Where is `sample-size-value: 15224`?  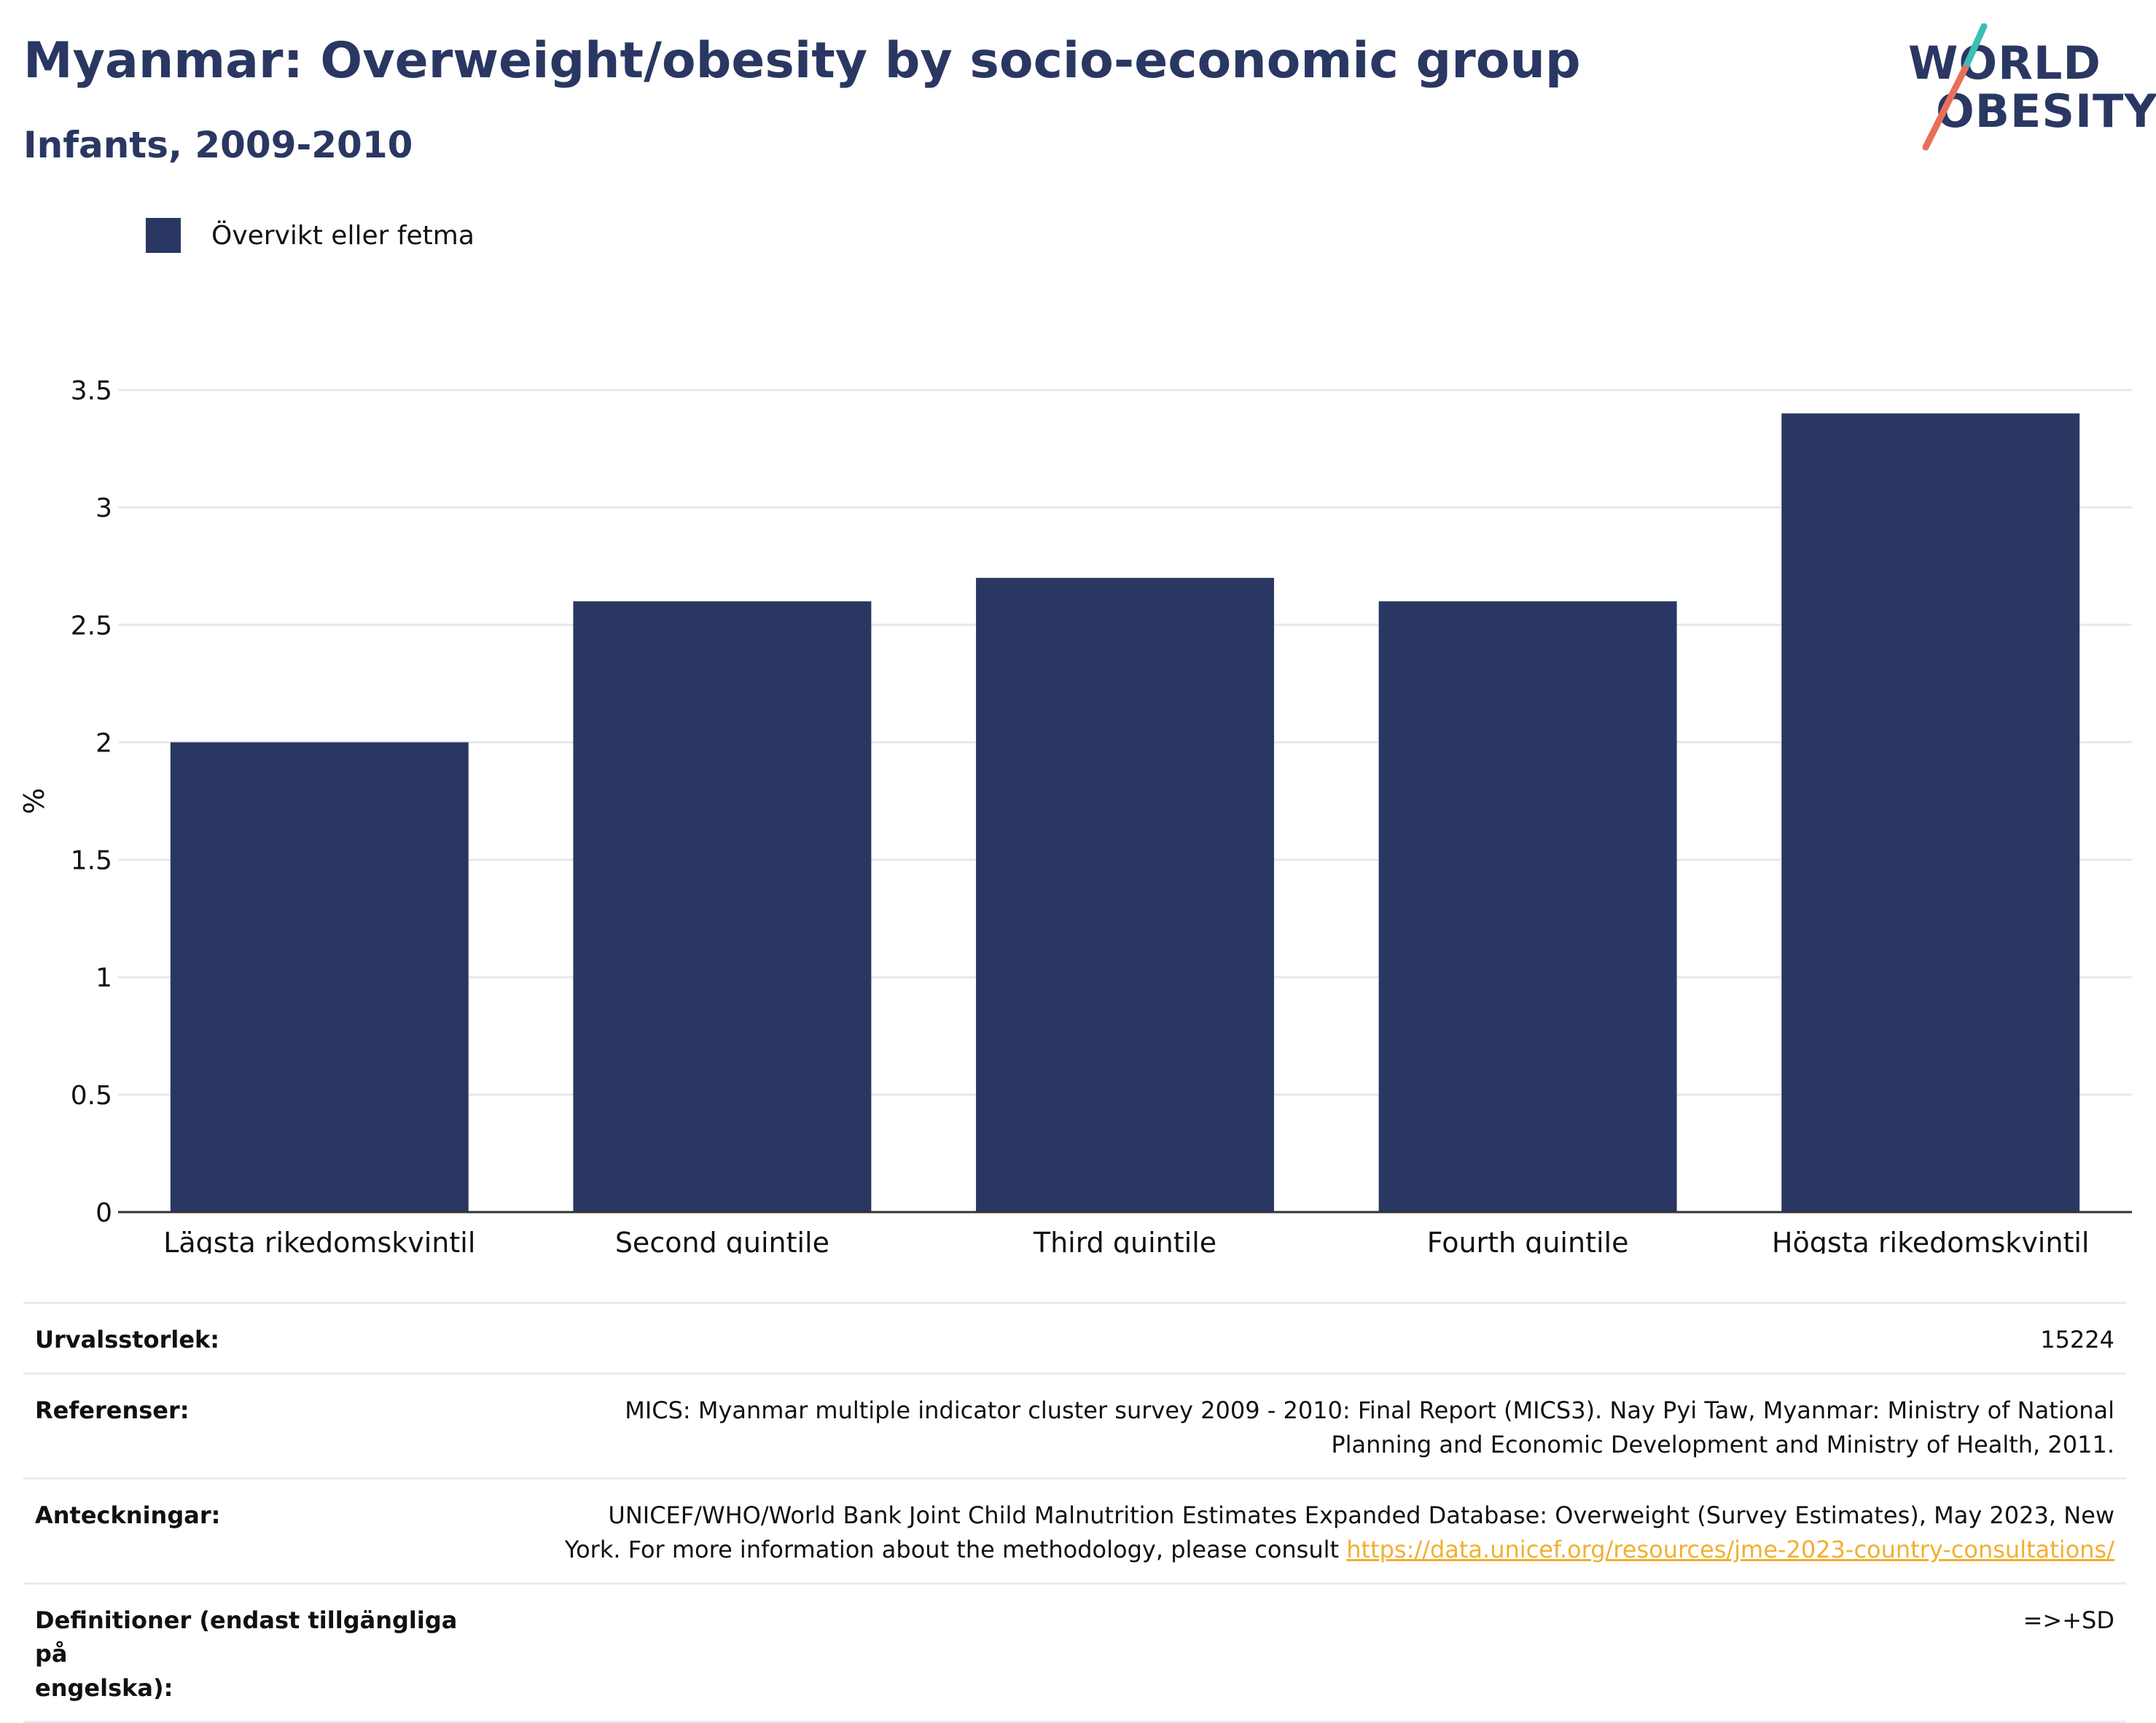 sample-size-value: 15224 is located at coordinates (1313, 1337).